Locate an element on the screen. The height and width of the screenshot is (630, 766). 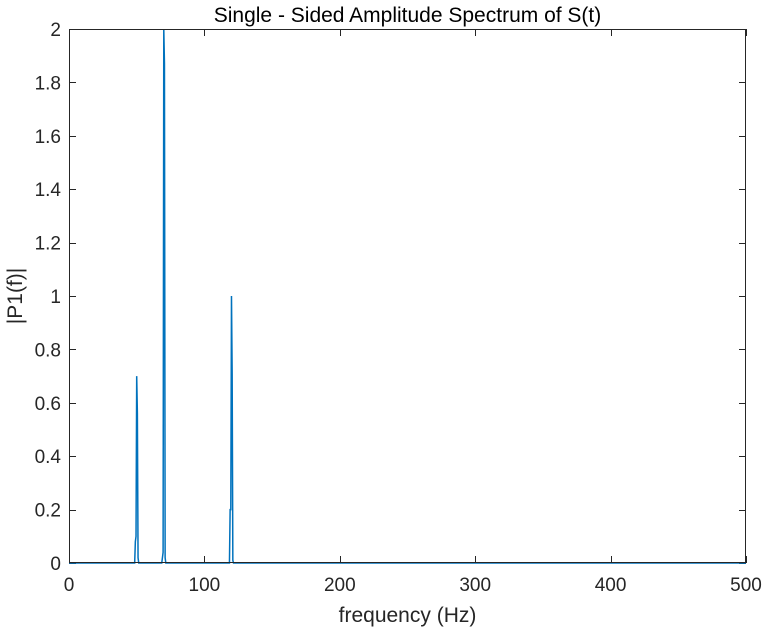
y-tick-label: 1.4 is located at coordinates (48, 190).